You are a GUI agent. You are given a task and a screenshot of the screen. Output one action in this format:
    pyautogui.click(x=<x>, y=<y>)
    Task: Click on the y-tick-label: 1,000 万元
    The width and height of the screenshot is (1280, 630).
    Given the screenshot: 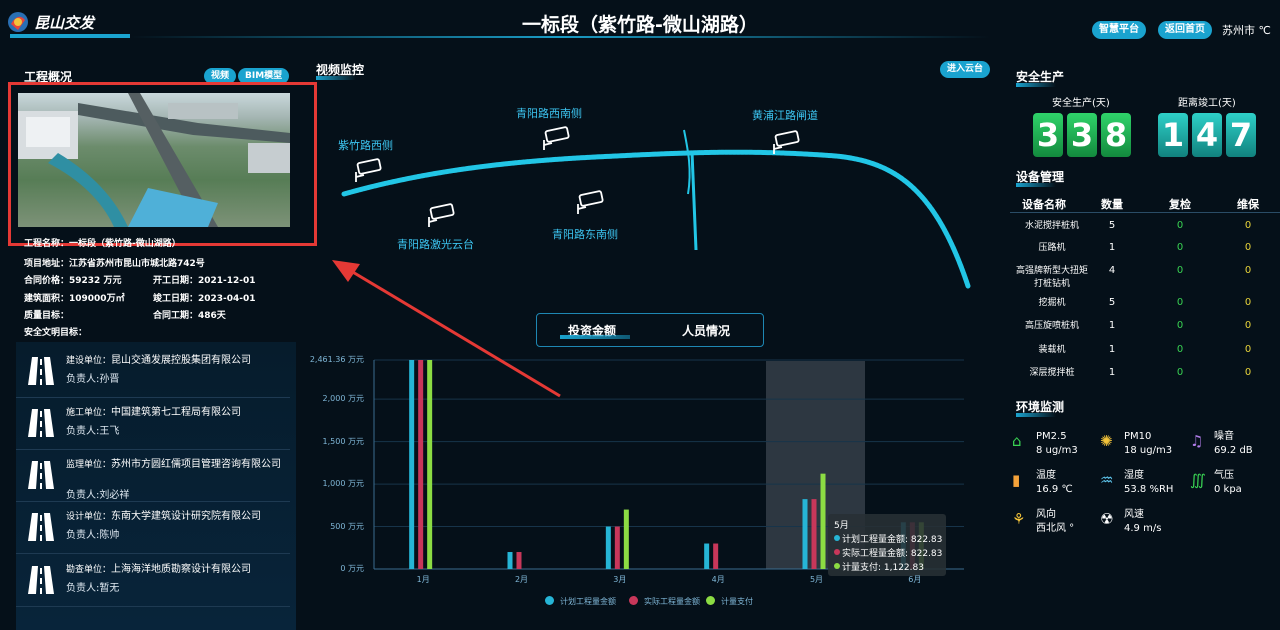 What is the action you would take?
    pyautogui.click(x=343, y=484)
    